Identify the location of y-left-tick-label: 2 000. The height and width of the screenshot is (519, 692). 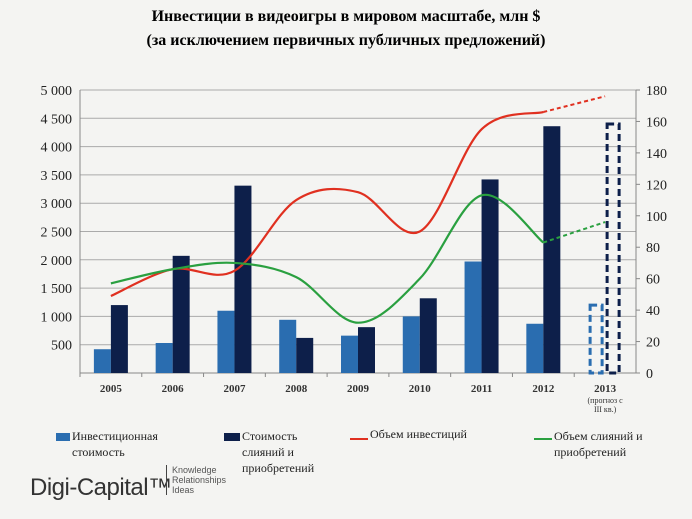
(57, 261).